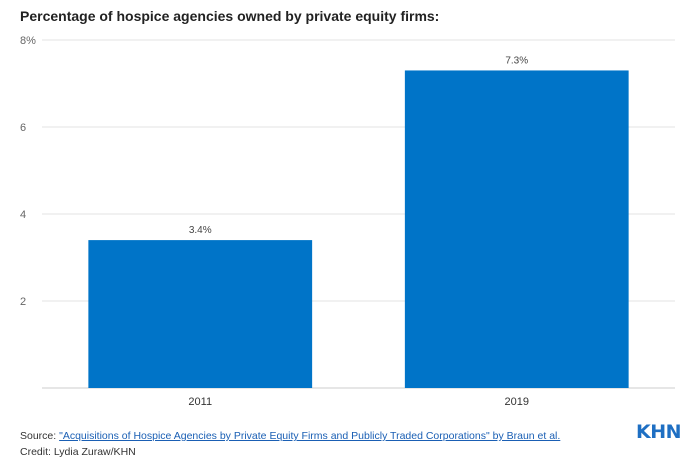 This screenshot has width=690, height=460. What do you see at coordinates (23, 302) in the screenshot?
I see `y-tick-label-0: 2` at bounding box center [23, 302].